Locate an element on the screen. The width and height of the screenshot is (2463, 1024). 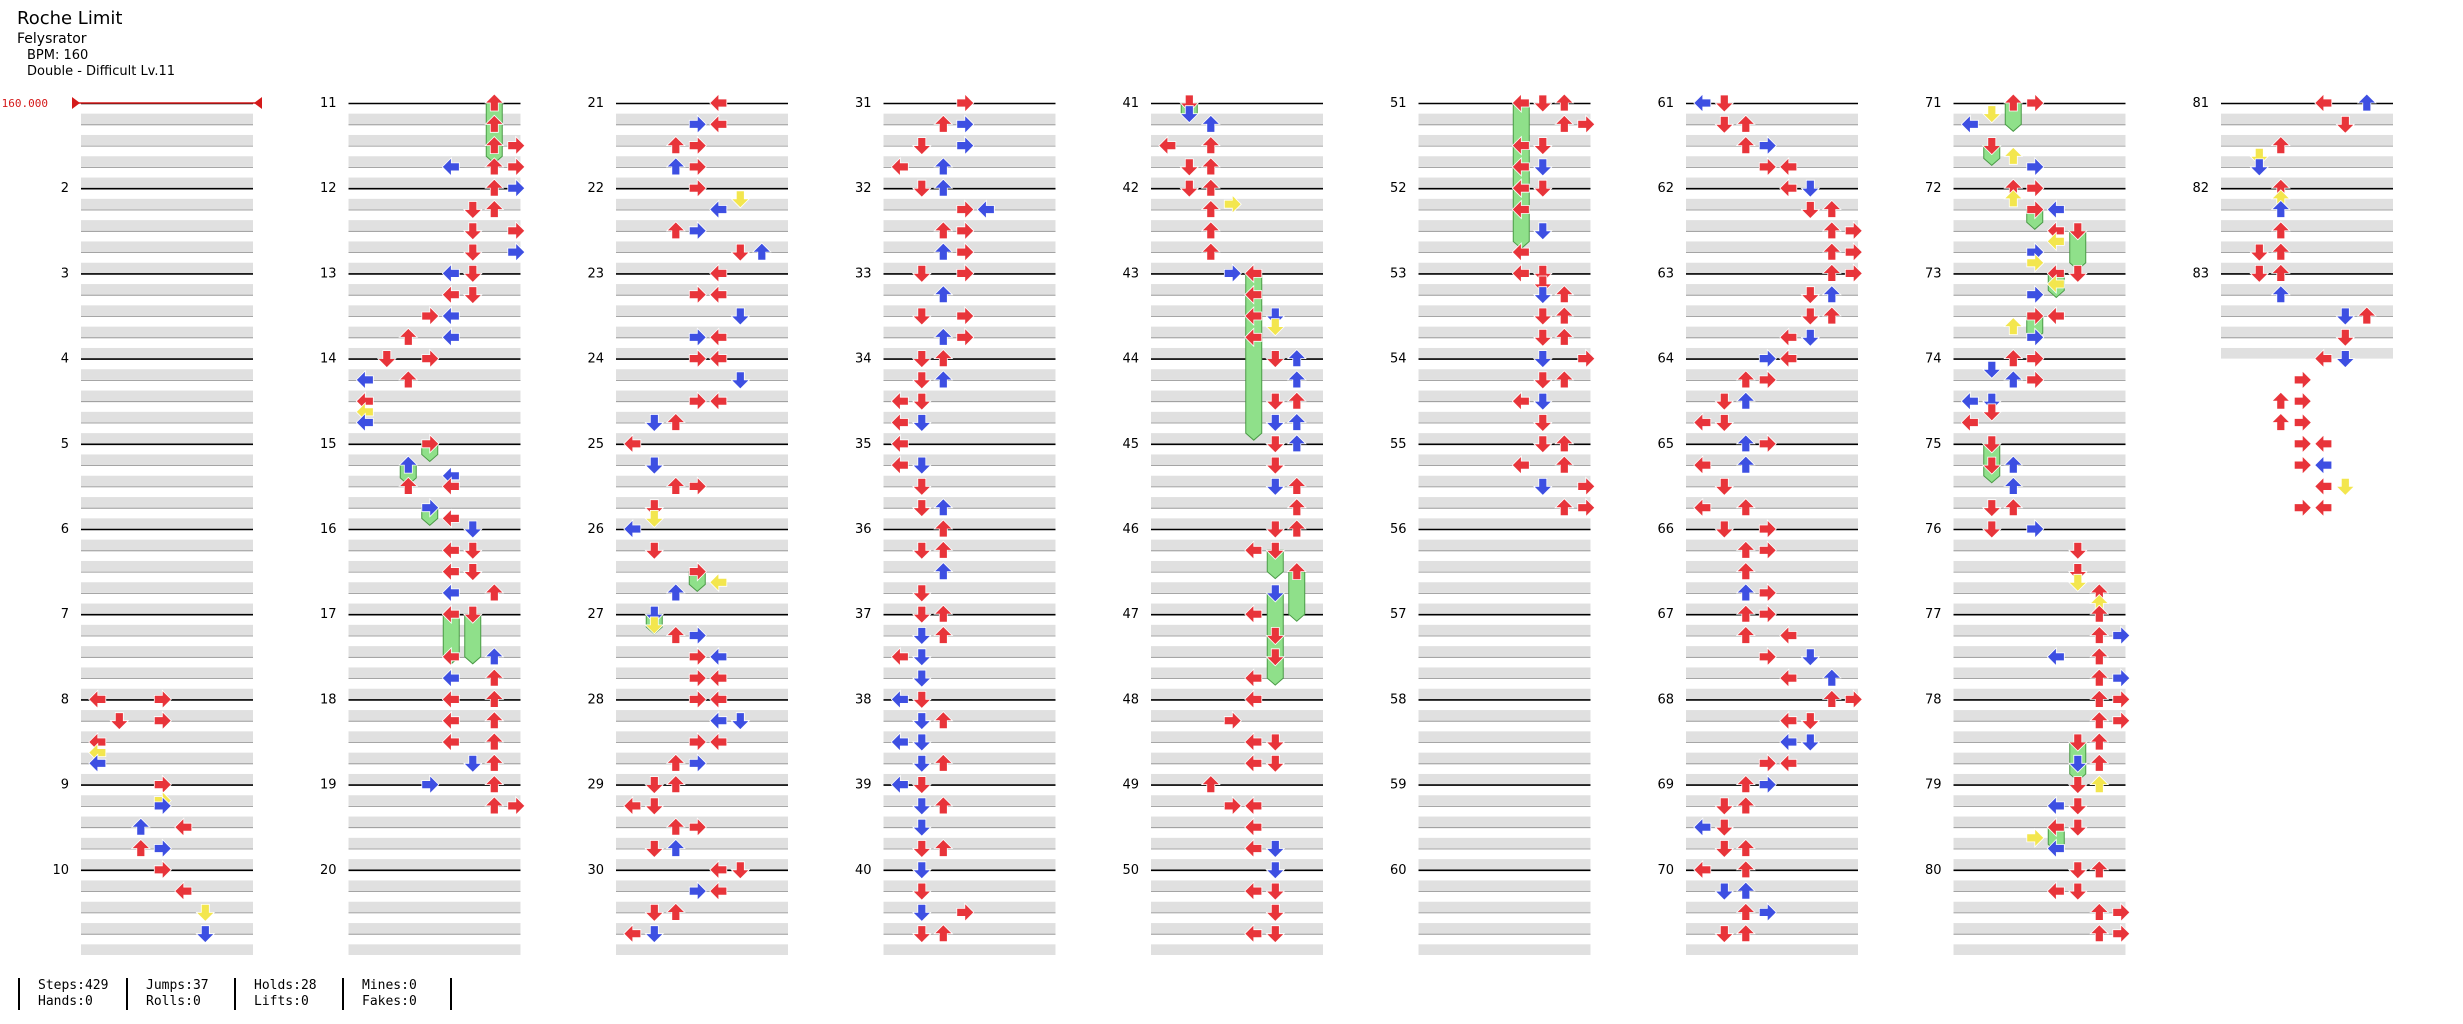
measure-number: 43 is located at coordinates (1130, 273).